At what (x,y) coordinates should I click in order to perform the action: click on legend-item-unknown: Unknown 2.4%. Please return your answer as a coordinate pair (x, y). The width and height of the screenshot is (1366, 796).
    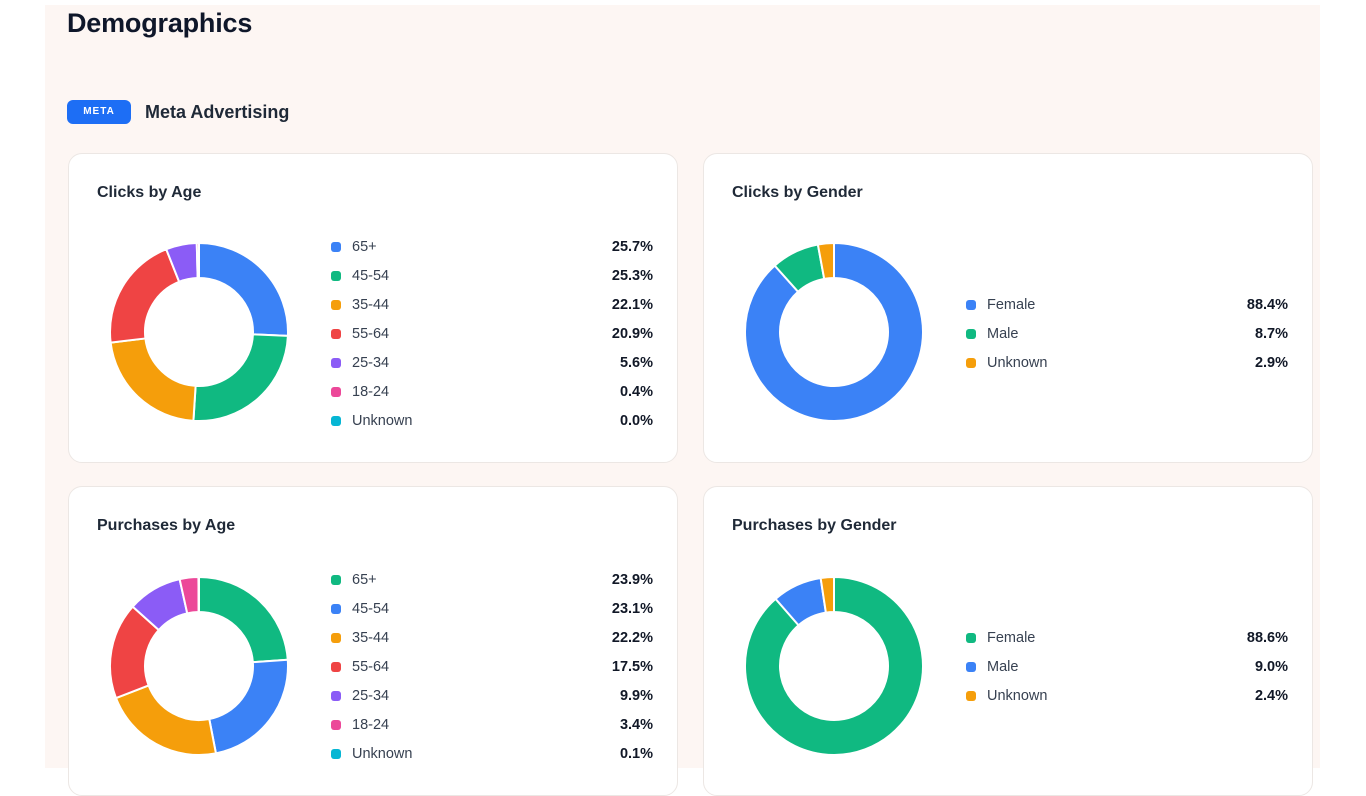
    Looking at the image, I should click on (1127, 695).